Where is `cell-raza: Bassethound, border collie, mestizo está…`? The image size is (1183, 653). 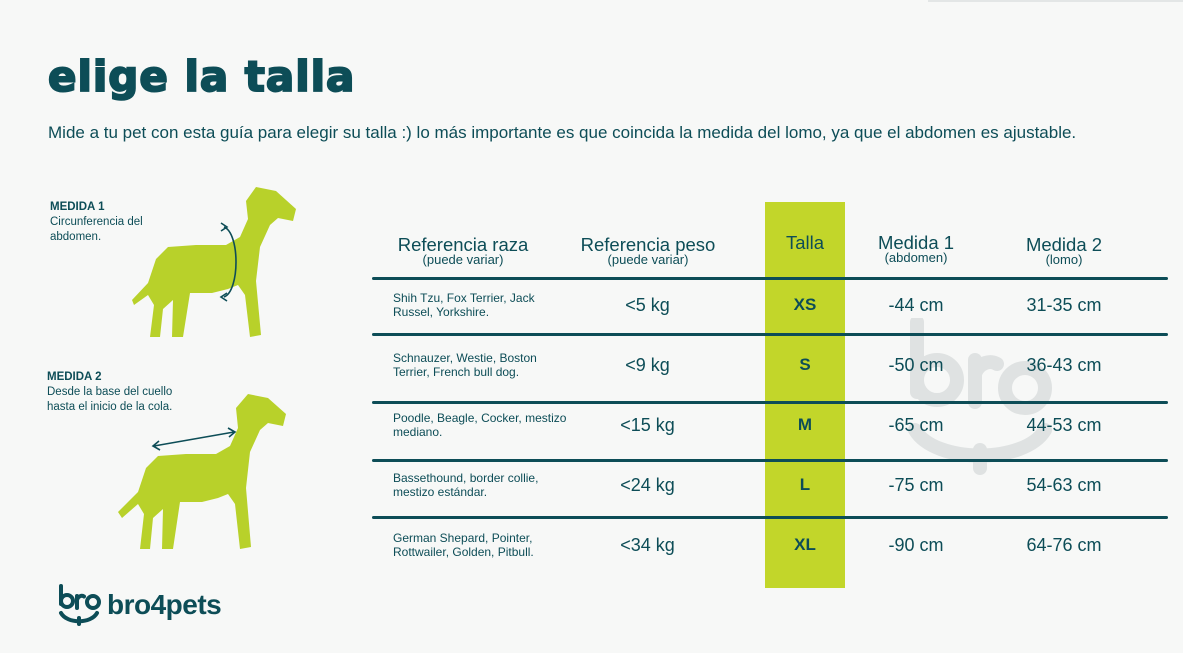
cell-raza: Bassethound, border collie, mestizo está… is located at coordinates (466, 485).